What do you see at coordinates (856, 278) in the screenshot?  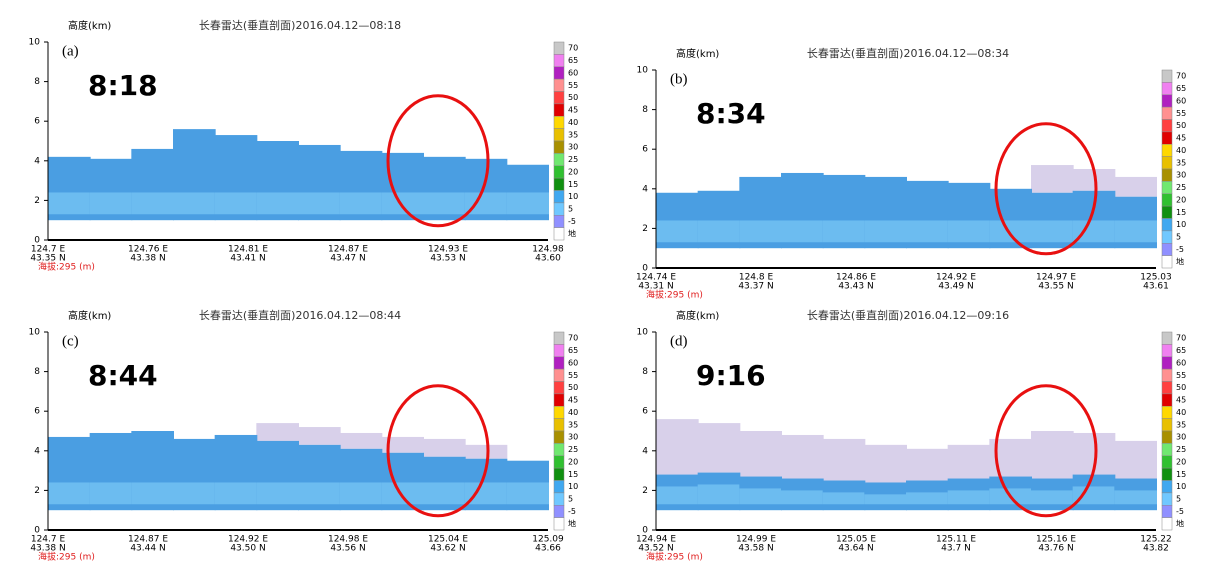 I see `x-tick-label: 124.86 E` at bounding box center [856, 278].